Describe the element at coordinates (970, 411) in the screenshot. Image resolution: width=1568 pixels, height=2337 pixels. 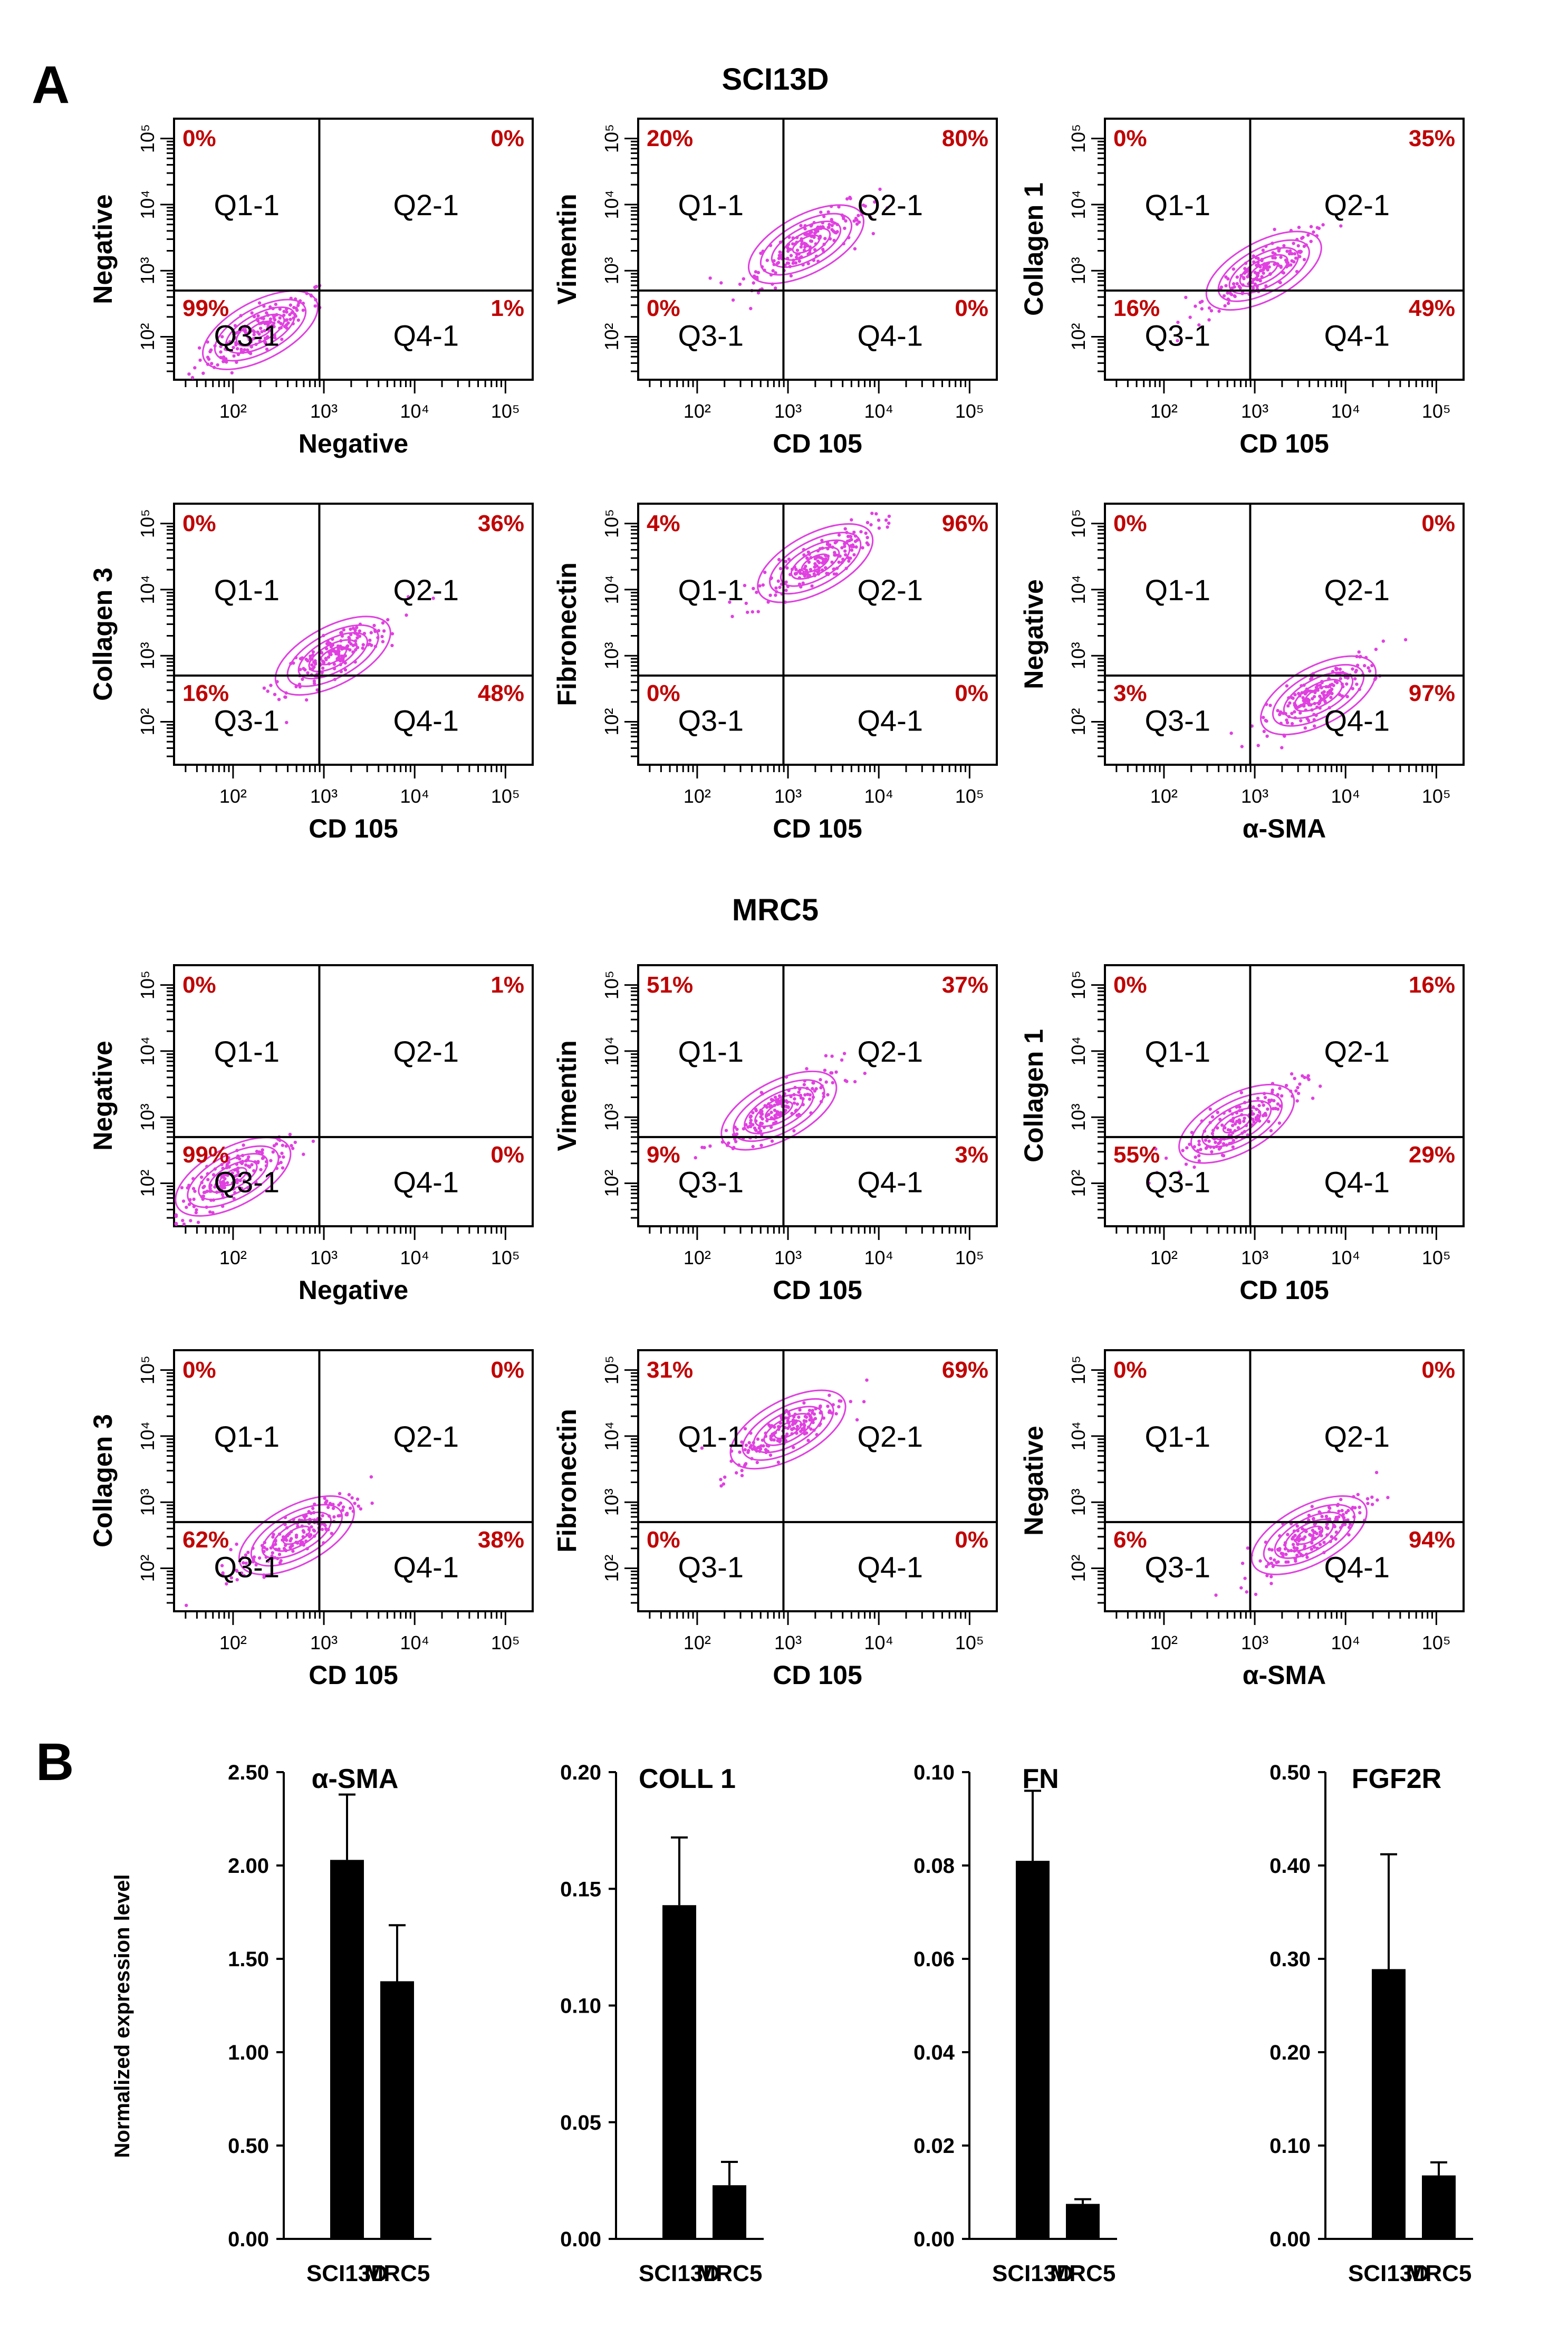
I see `x-tick-label: 10⁵` at that location.